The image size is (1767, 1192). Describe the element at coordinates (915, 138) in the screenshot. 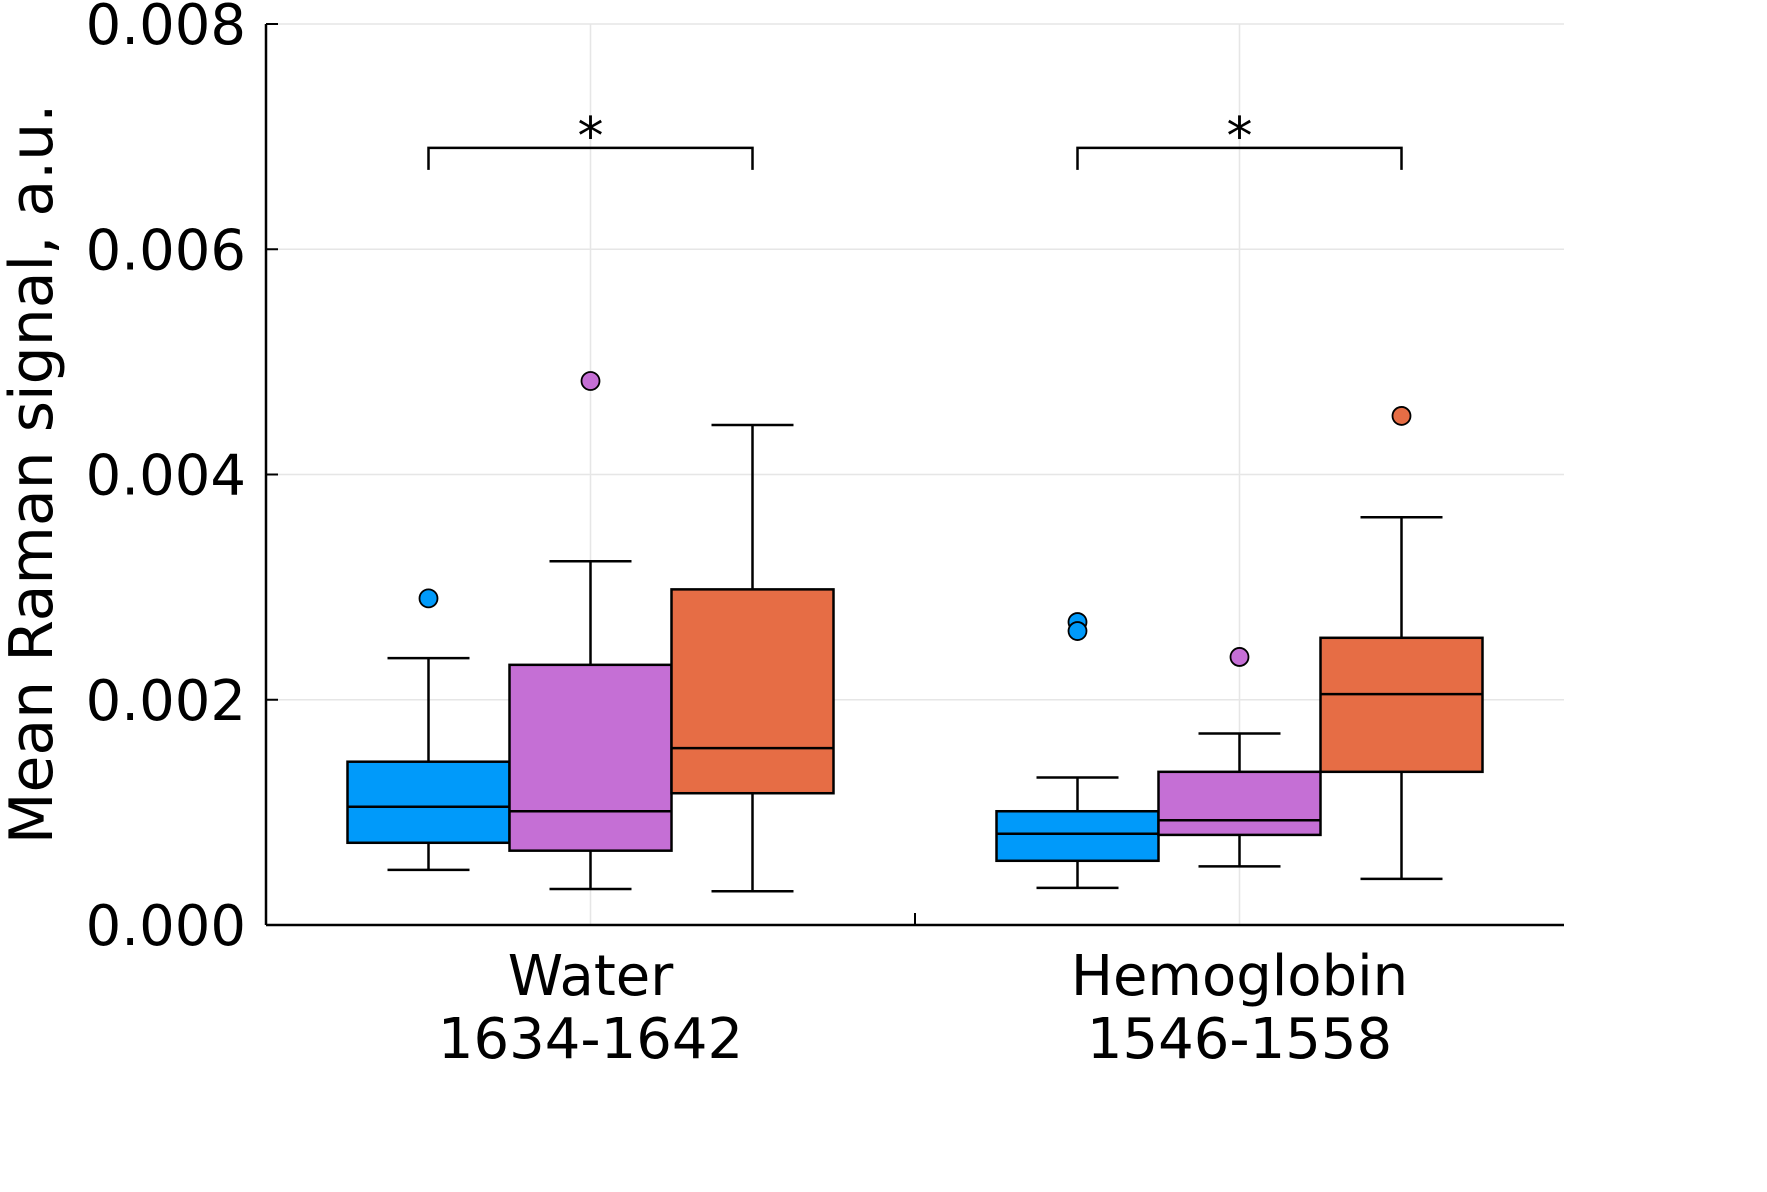

I see `significance-layer: * *` at that location.